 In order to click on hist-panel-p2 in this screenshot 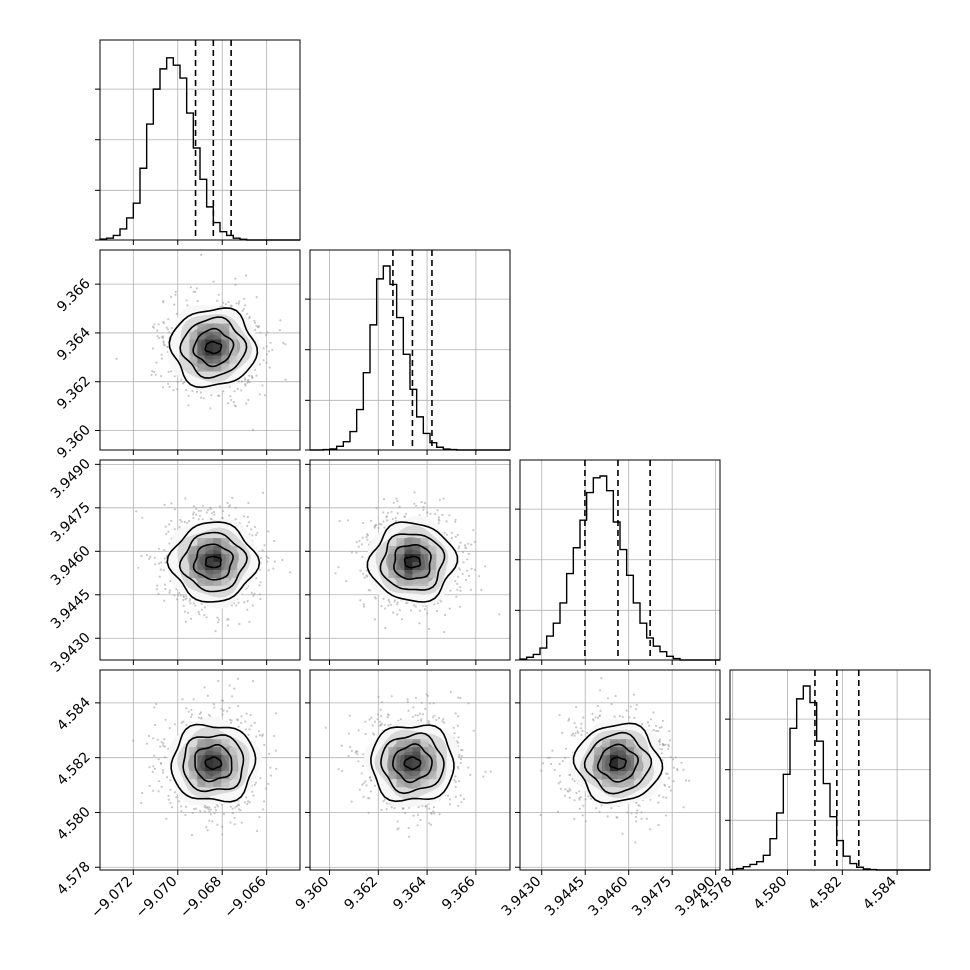, I will do `click(408, 352)`.